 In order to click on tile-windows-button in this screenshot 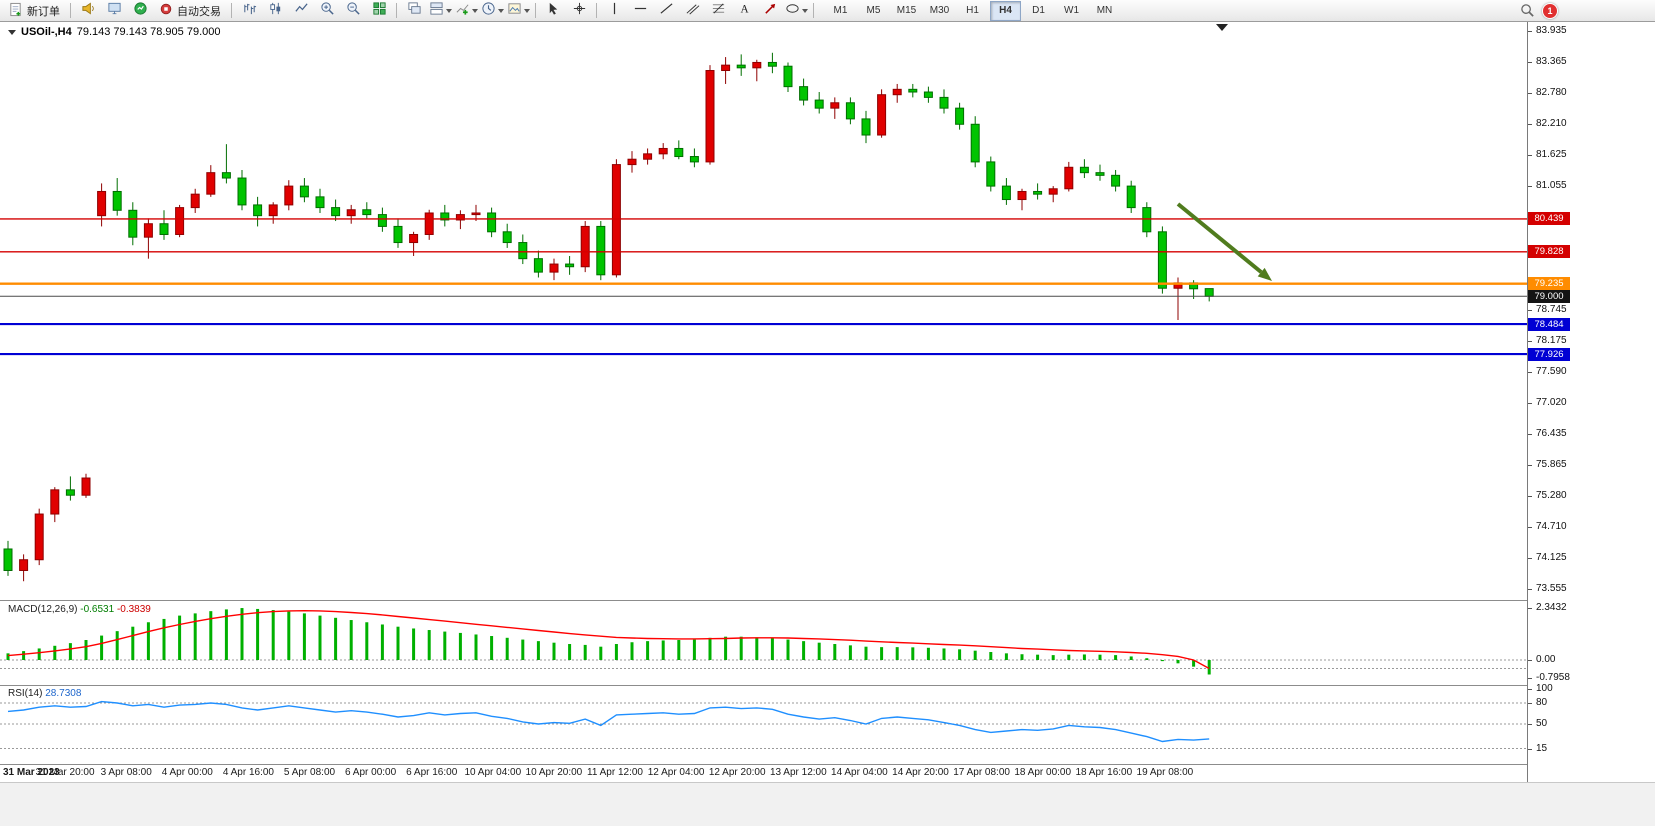, I will do `click(379, 11)`.